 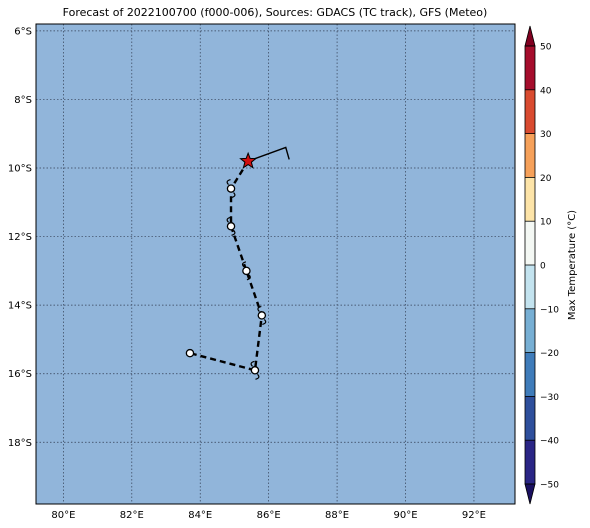 What do you see at coordinates (474, 515) in the screenshot?
I see `longitude-tick-label: 92°E` at bounding box center [474, 515].